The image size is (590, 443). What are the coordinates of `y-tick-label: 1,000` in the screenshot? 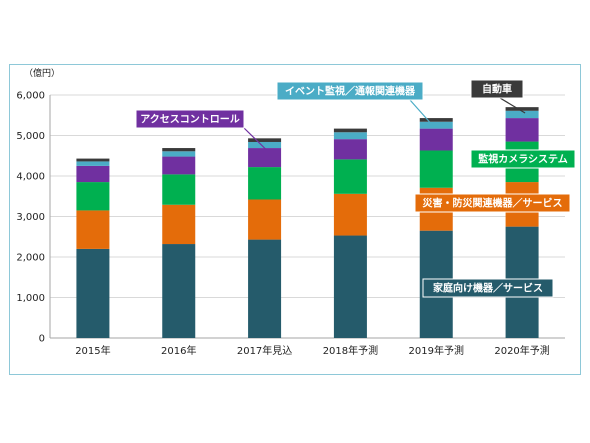 It's located at (30, 298).